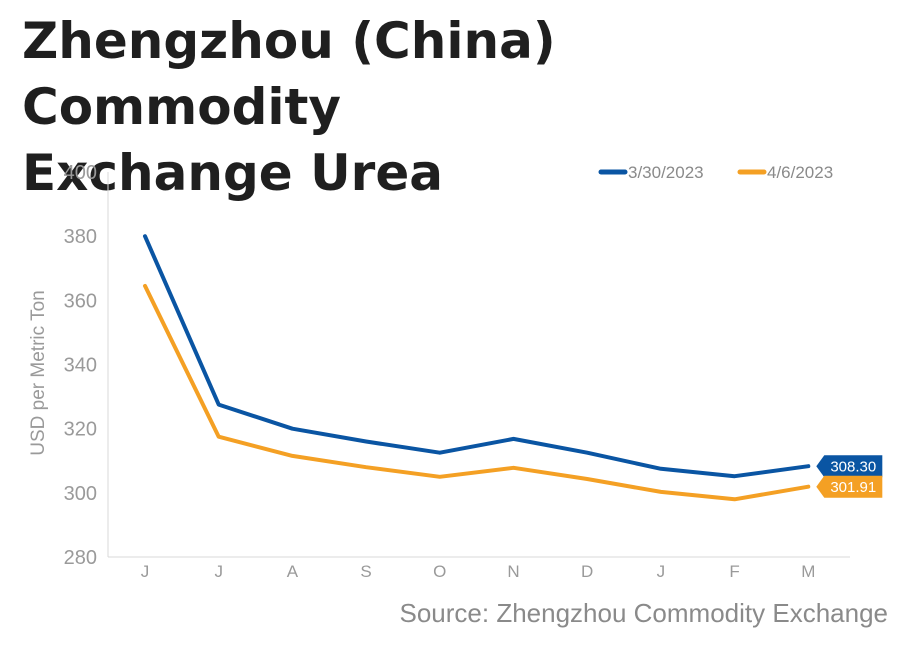 The image size is (908, 648). What do you see at coordinates (853, 467) in the screenshot?
I see `end-label-value-1: 308.30` at bounding box center [853, 467].